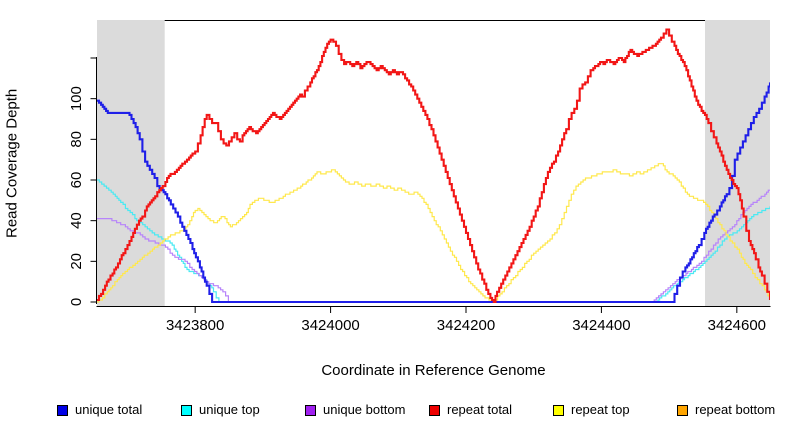  What do you see at coordinates (434, 410) in the screenshot?
I see `legend-swatch-repeat-total` at bounding box center [434, 410].